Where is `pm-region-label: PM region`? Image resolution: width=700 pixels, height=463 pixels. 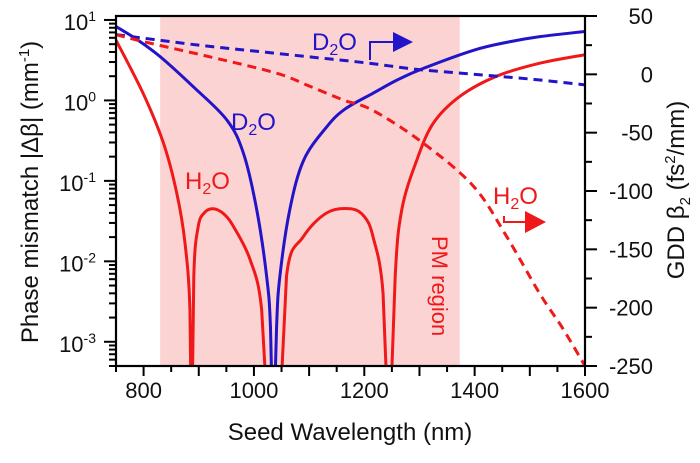 pm-region-label: PM region is located at coordinates (439, 286).